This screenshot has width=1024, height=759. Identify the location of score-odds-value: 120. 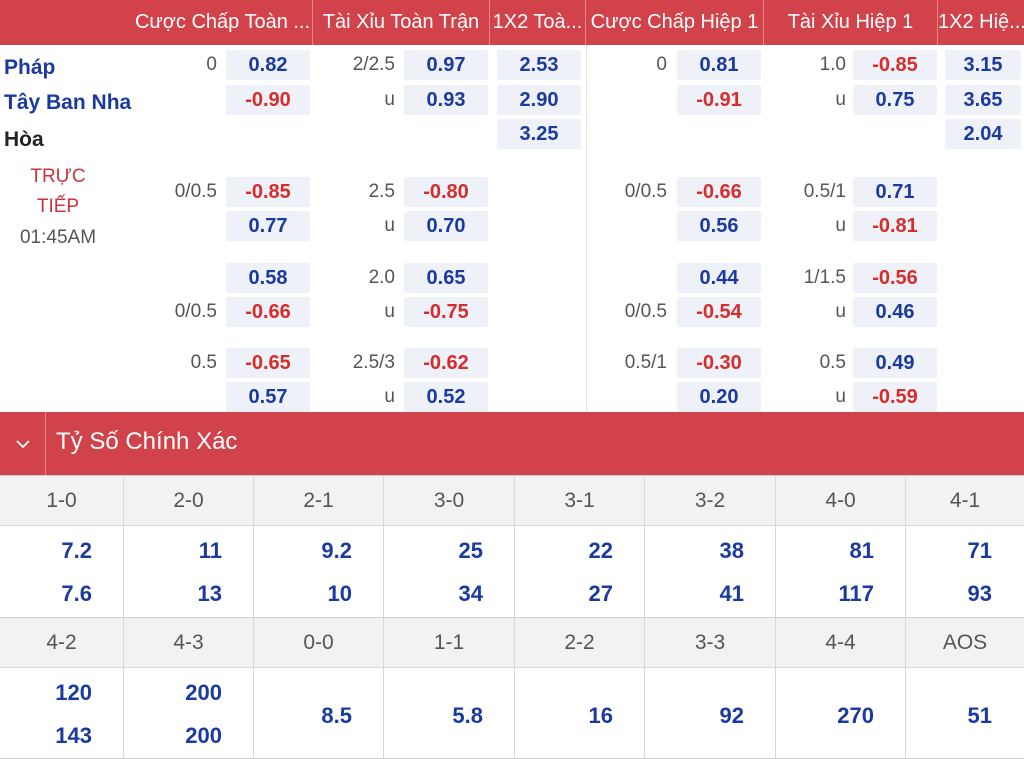
(73, 692).